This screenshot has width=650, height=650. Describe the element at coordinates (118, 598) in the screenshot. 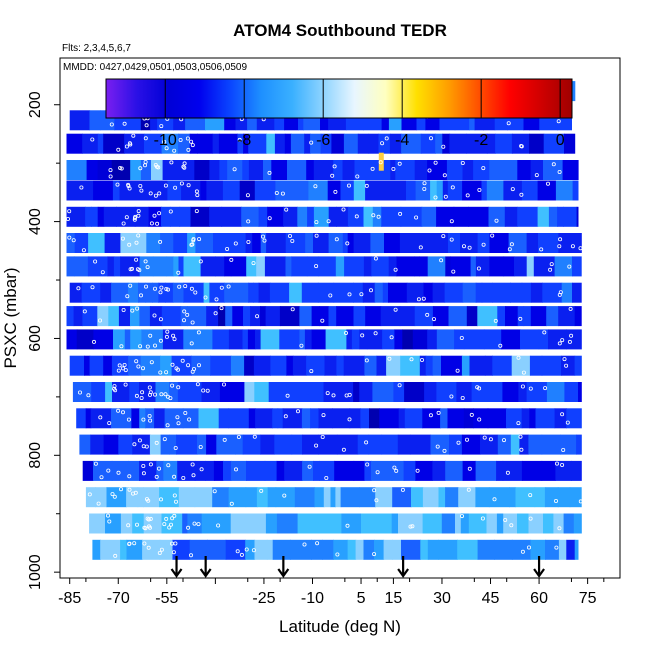

I see `x-tick-label: -70` at that location.